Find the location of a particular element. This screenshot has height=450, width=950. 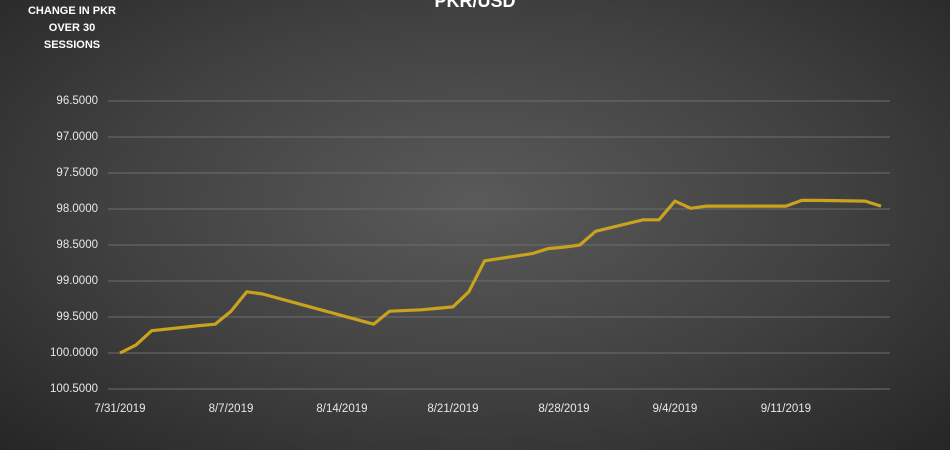

y-tick-label: 100.0000 is located at coordinates (74, 353).